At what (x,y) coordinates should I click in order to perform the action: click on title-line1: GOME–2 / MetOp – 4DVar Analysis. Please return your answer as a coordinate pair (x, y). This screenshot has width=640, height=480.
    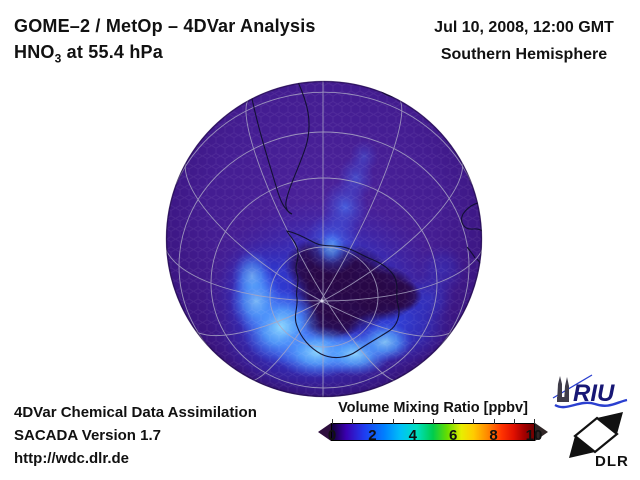
    Looking at the image, I should click on (165, 26).